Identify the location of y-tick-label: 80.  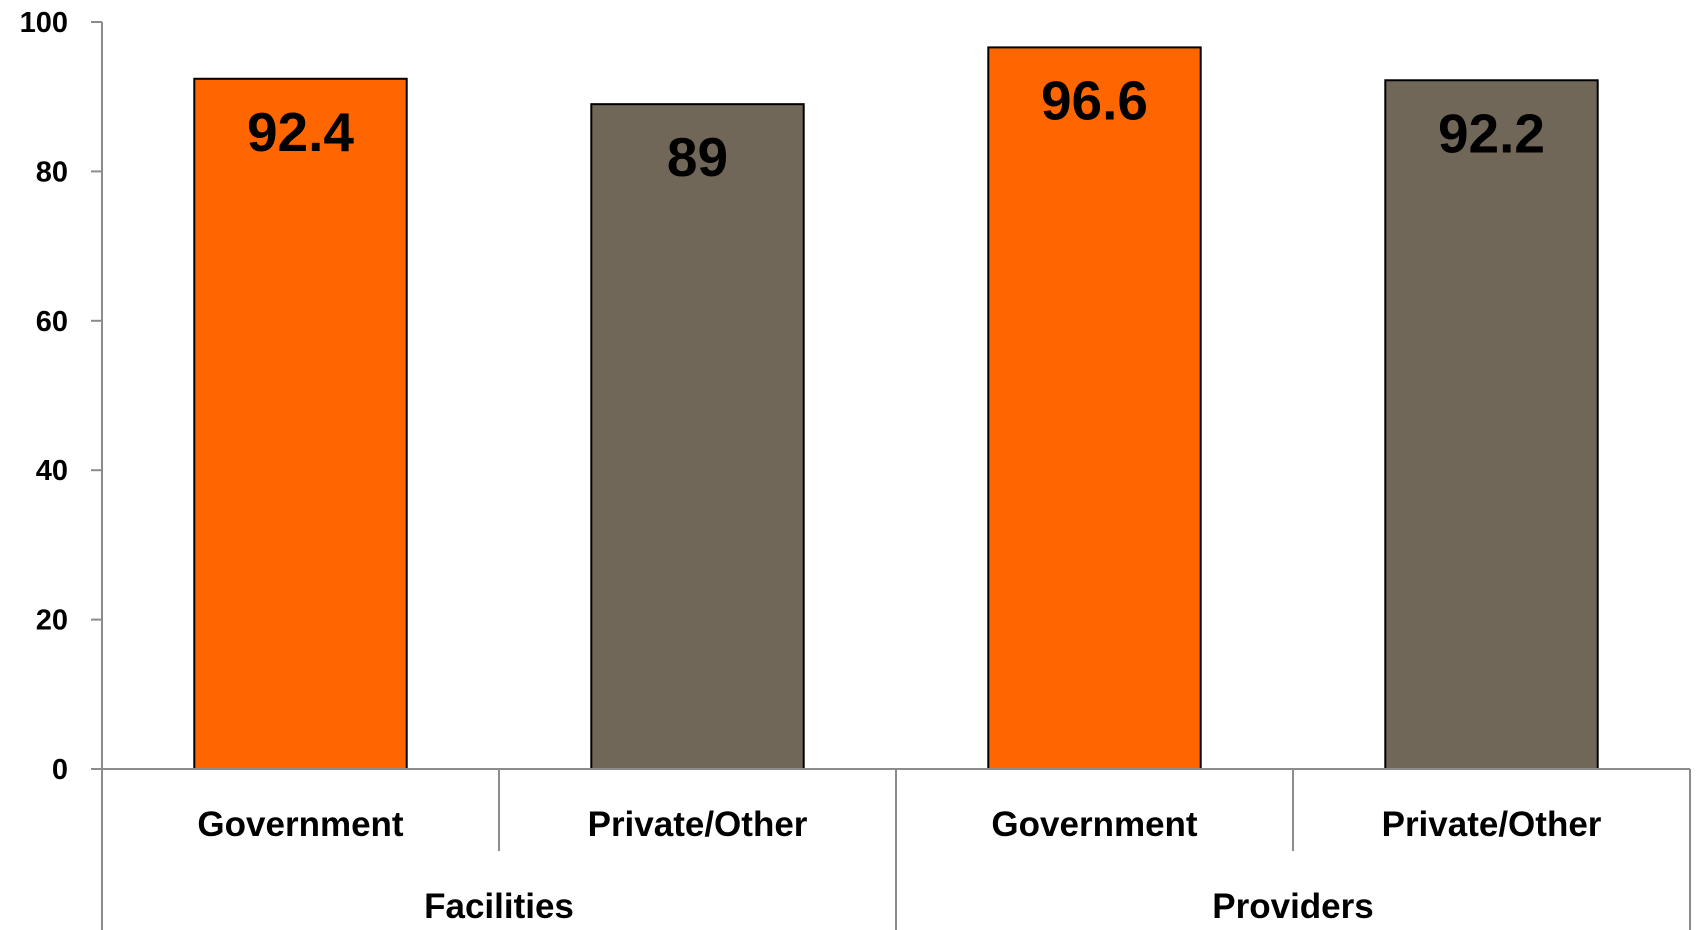
(52, 172).